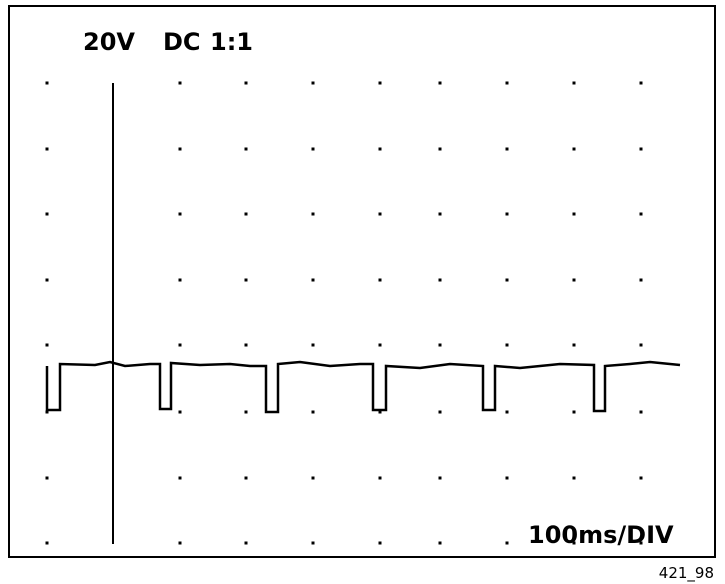 The width and height of the screenshot is (725, 584). I want to click on figure-id: 421_98, so click(686, 573).